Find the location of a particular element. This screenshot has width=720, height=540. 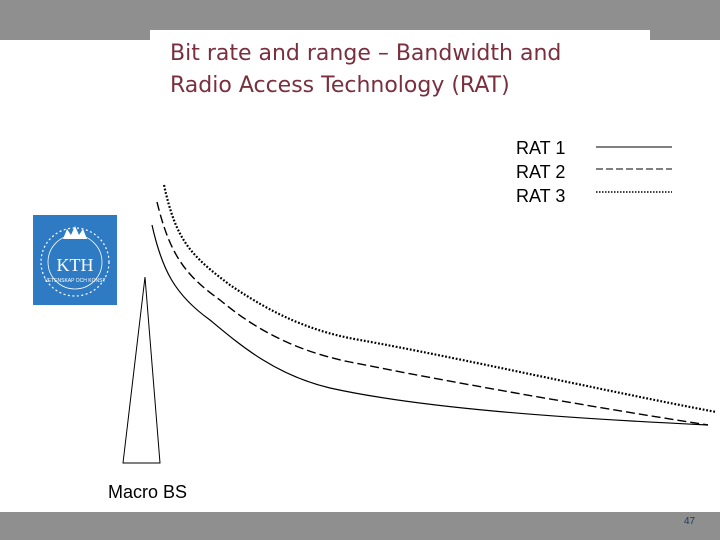

slide-title-line-1: Bit rate and range – Bandwidth and is located at coordinates (366, 53).